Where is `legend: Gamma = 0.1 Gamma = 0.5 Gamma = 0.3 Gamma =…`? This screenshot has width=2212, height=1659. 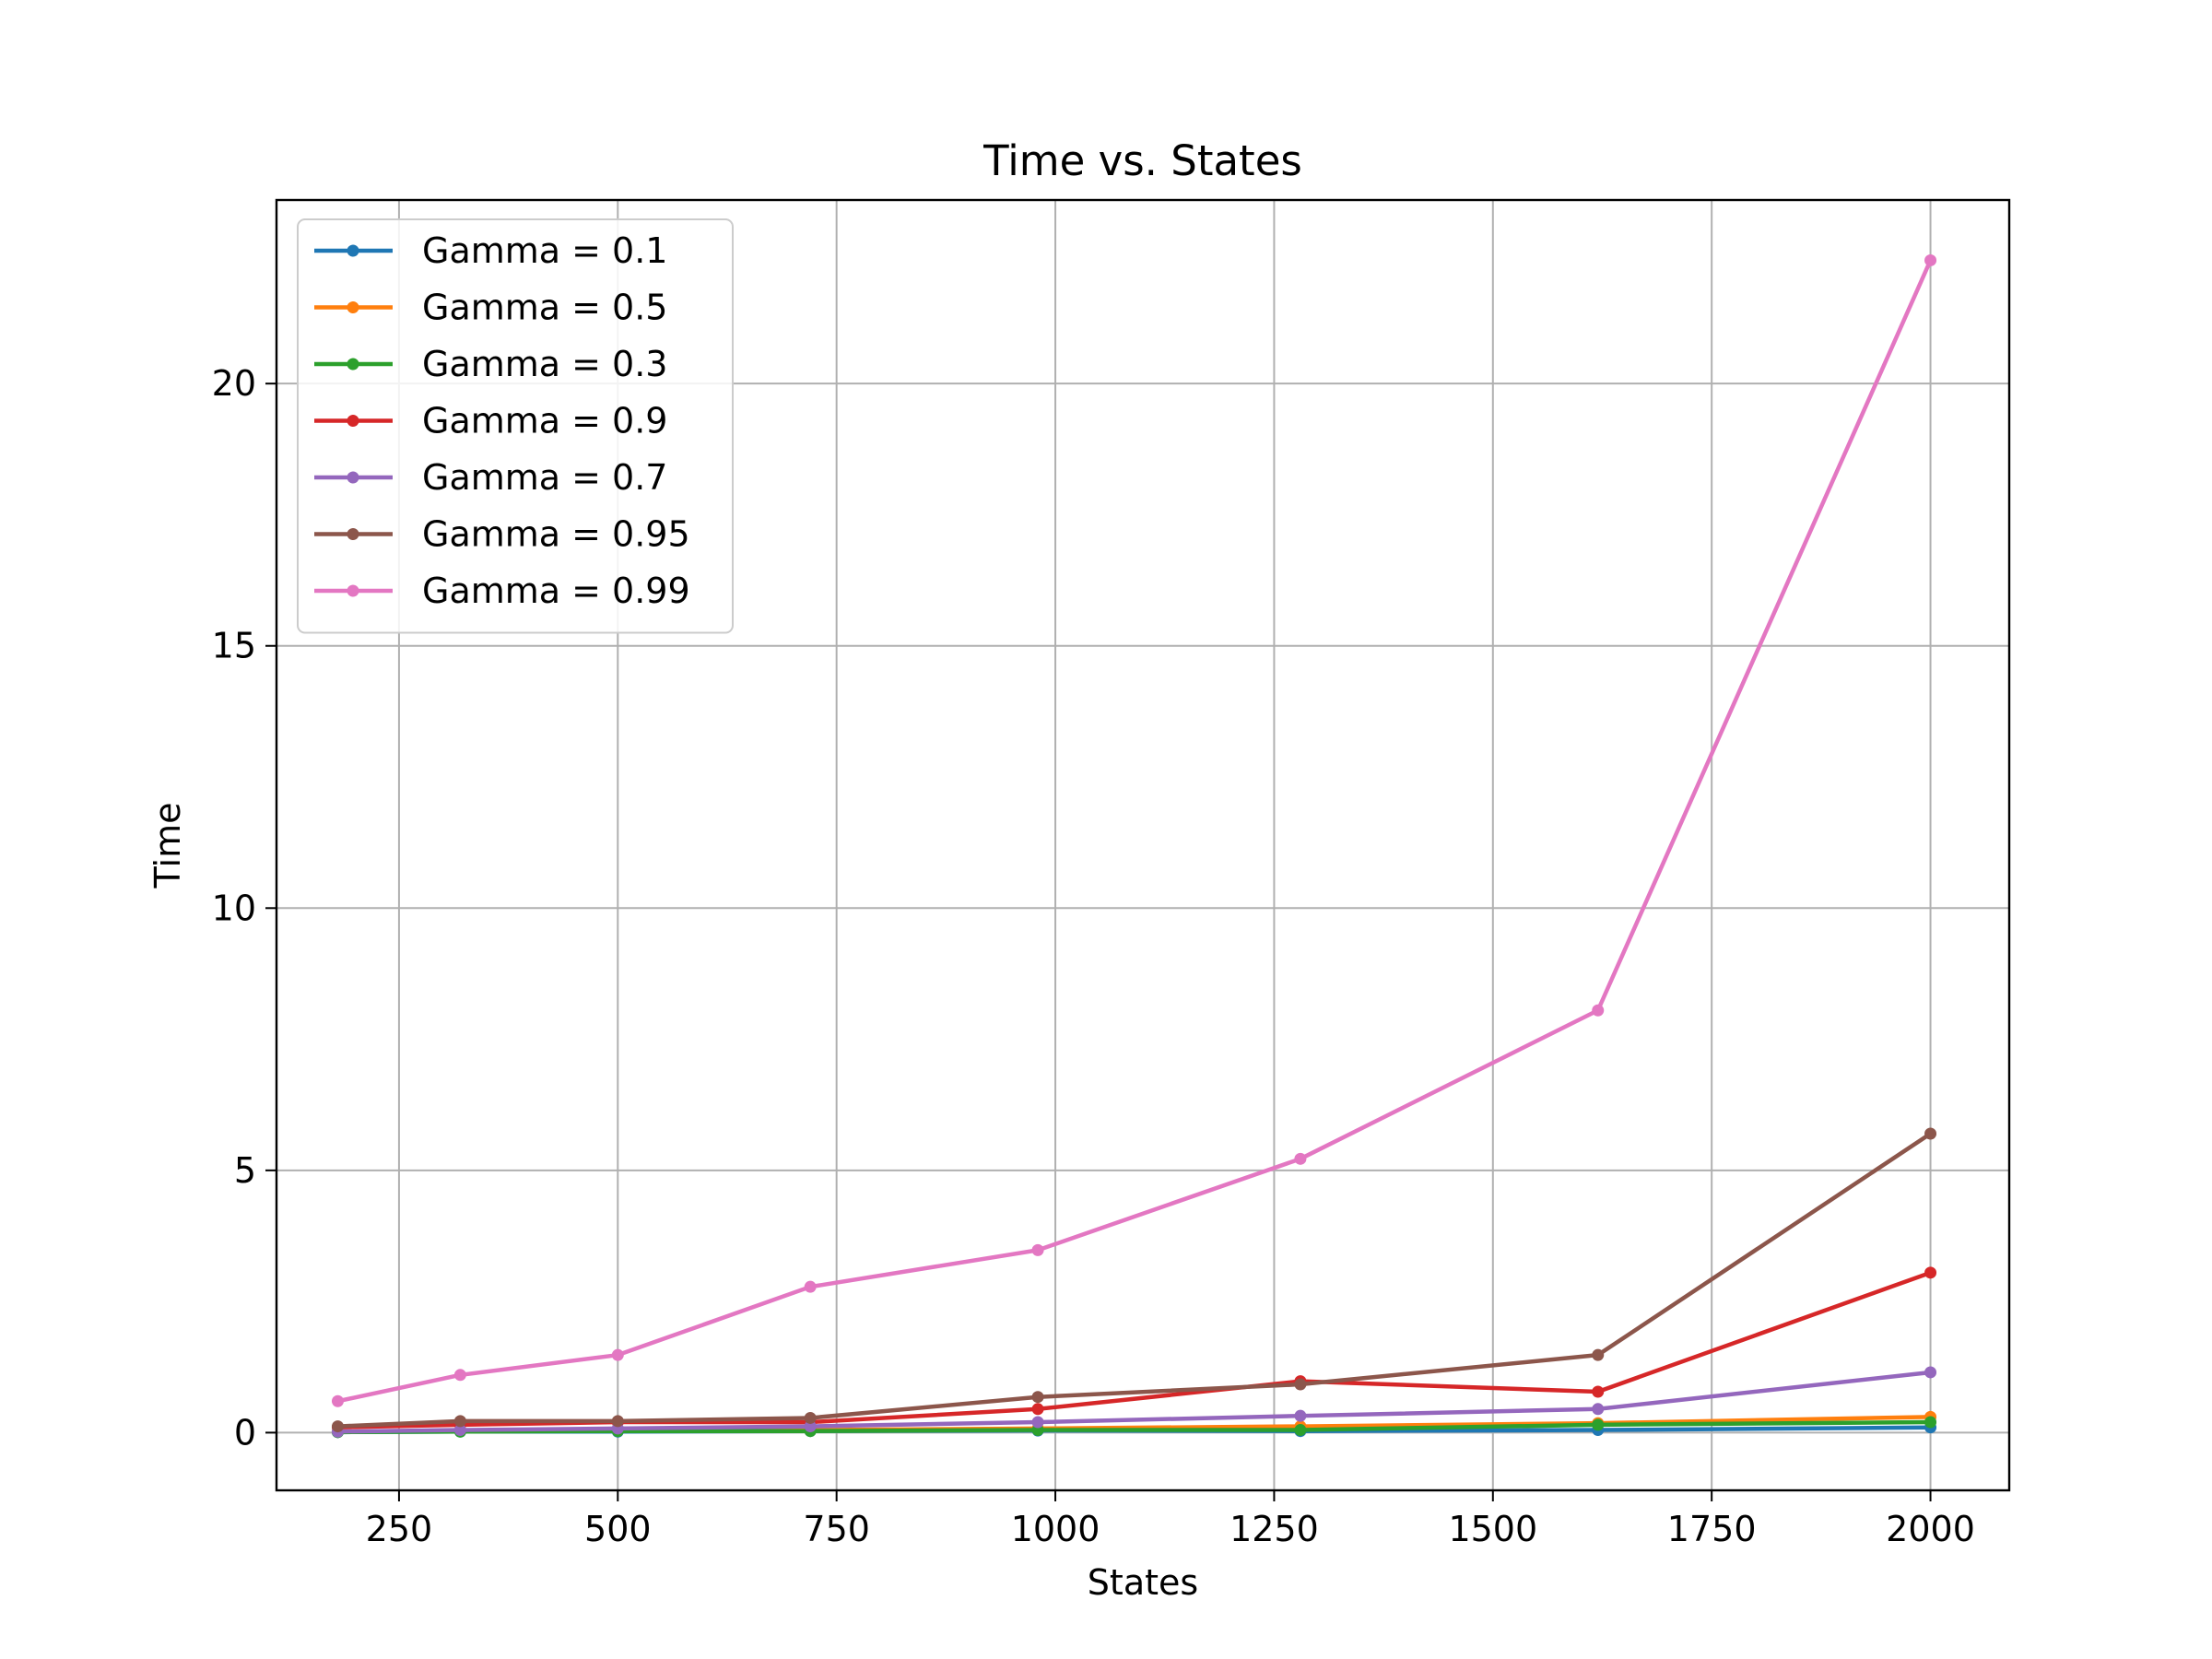
legend: Gamma = 0.1 Gamma = 0.5 Gamma = 0.3 Gamma =… is located at coordinates (515, 426).